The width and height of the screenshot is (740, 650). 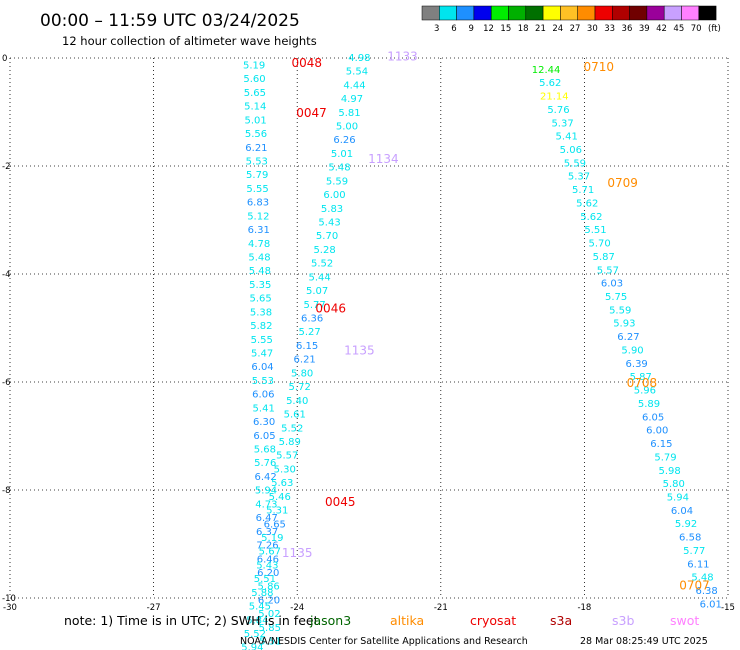 I want to click on data-point: 5.44, so click(x=319, y=277).